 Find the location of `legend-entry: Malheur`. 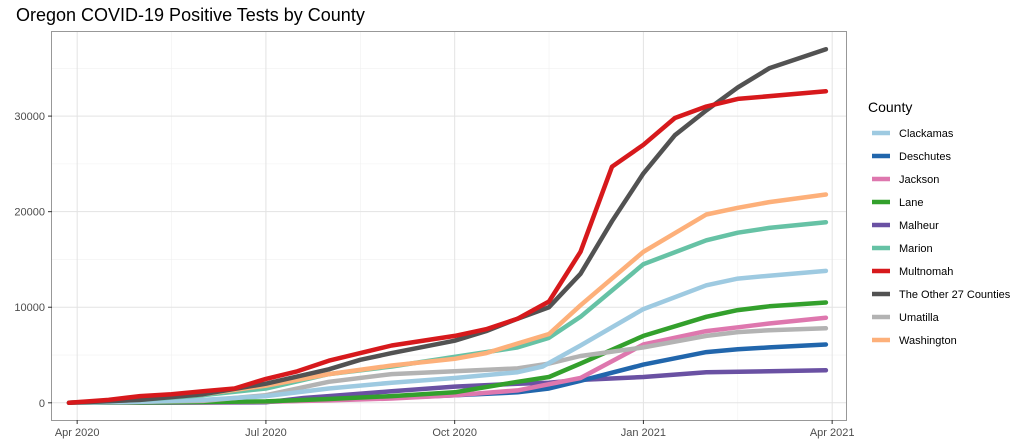

legend-entry: Malheur is located at coordinates (919, 226).